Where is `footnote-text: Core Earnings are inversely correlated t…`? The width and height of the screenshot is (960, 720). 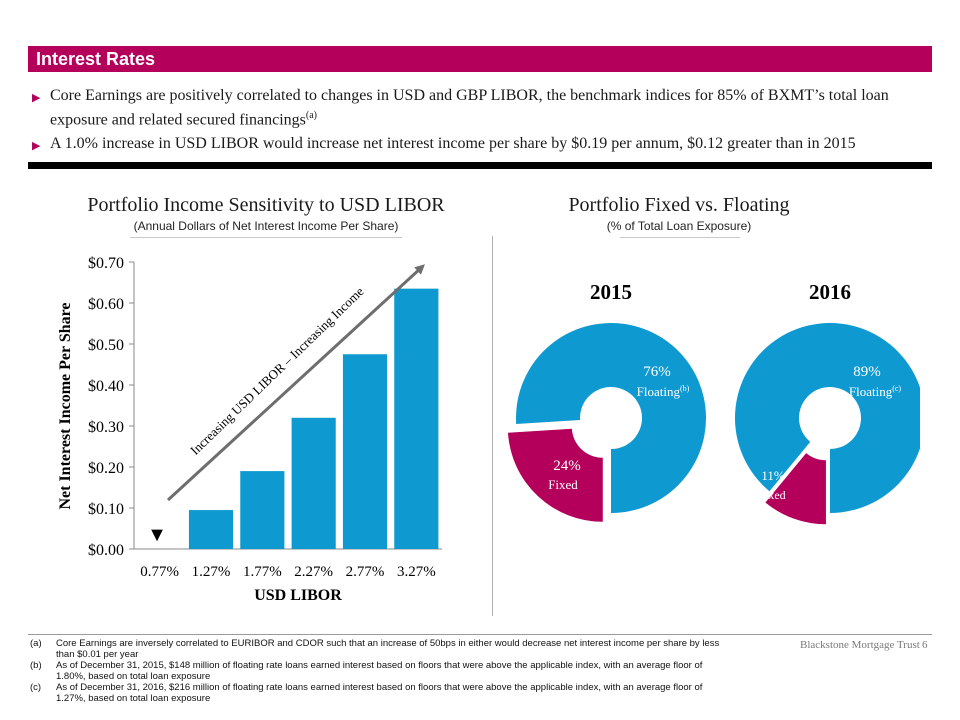
footnote-text: Core Earnings are inversely correlated t… is located at coordinates (388, 649).